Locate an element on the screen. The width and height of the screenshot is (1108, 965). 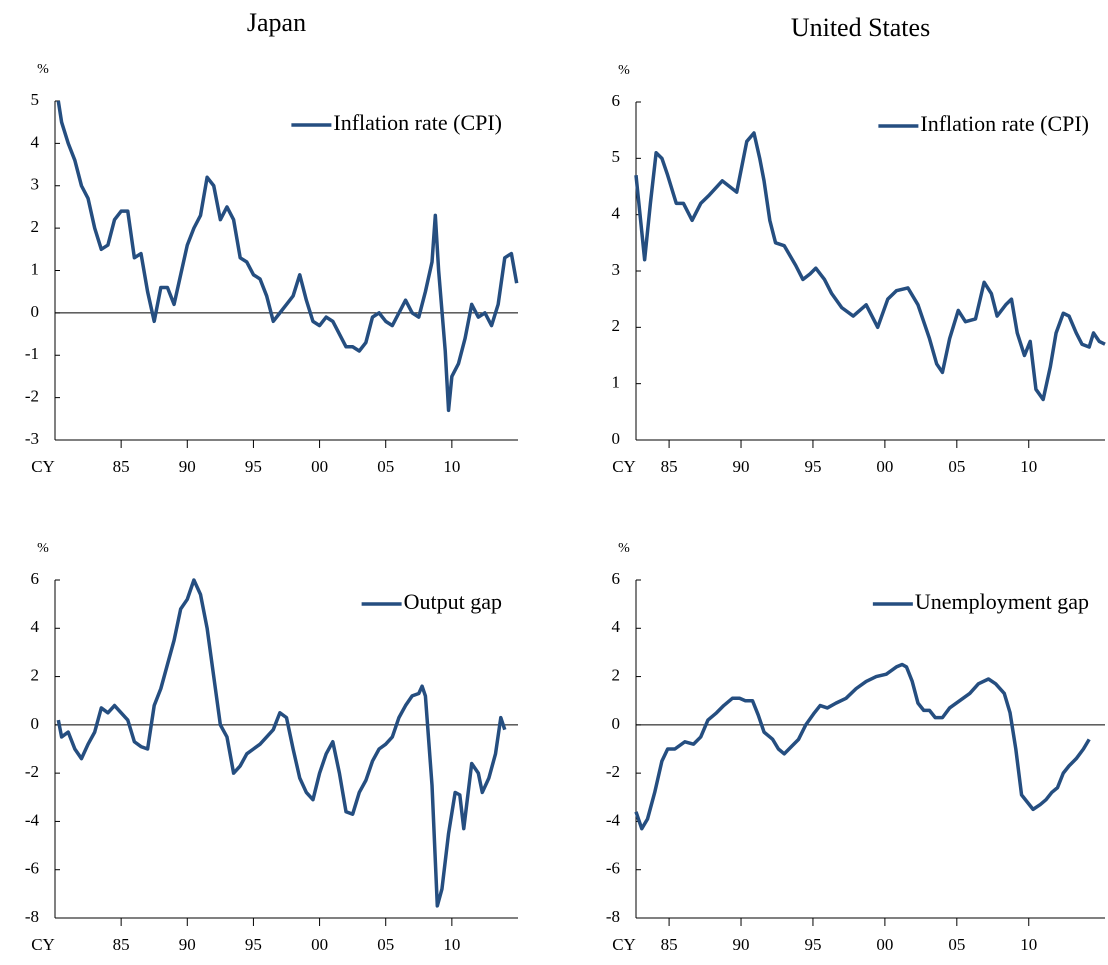
y-tick-label: -1 is located at coordinates (32, 353).